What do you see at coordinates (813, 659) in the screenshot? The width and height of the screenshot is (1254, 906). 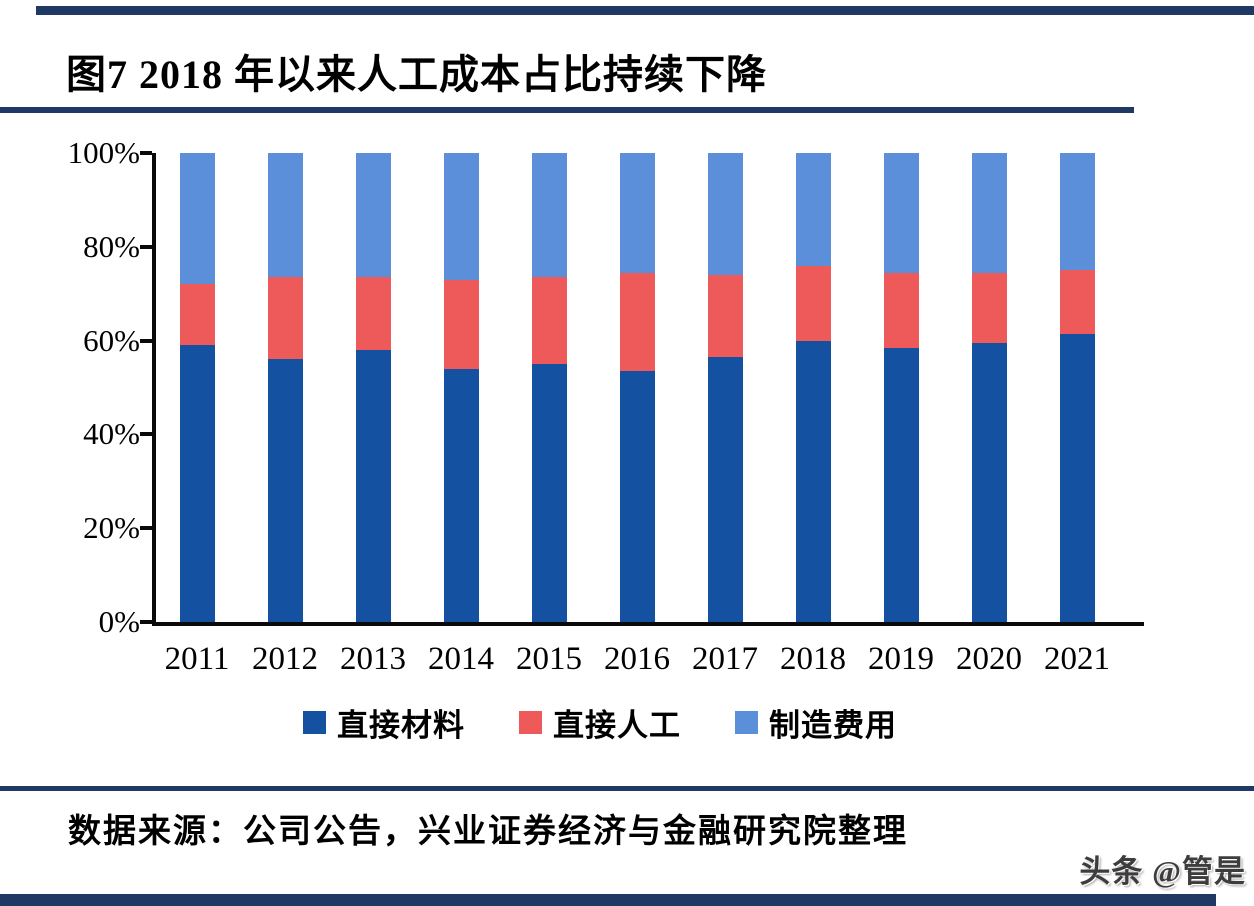 I see `x-axis-label: 2018` at bounding box center [813, 659].